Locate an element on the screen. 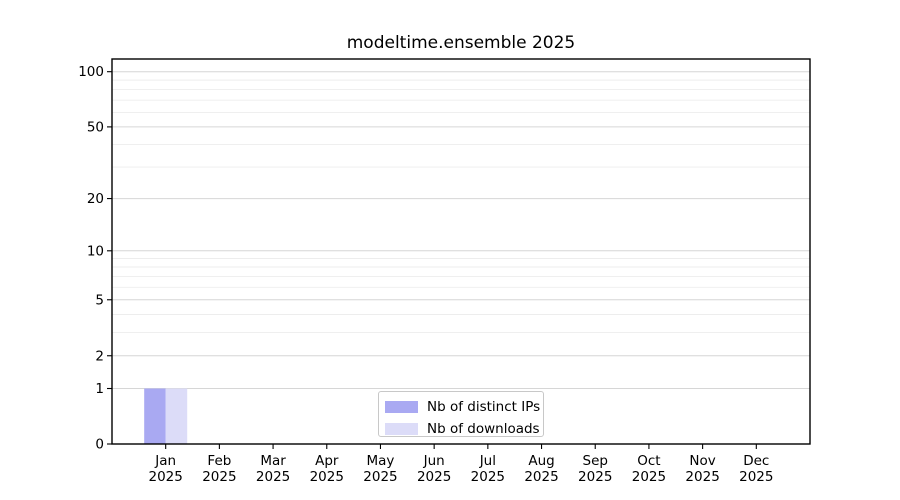 This screenshot has width=900, height=500. x-tick-label-month: Jul is located at coordinates (487, 461).